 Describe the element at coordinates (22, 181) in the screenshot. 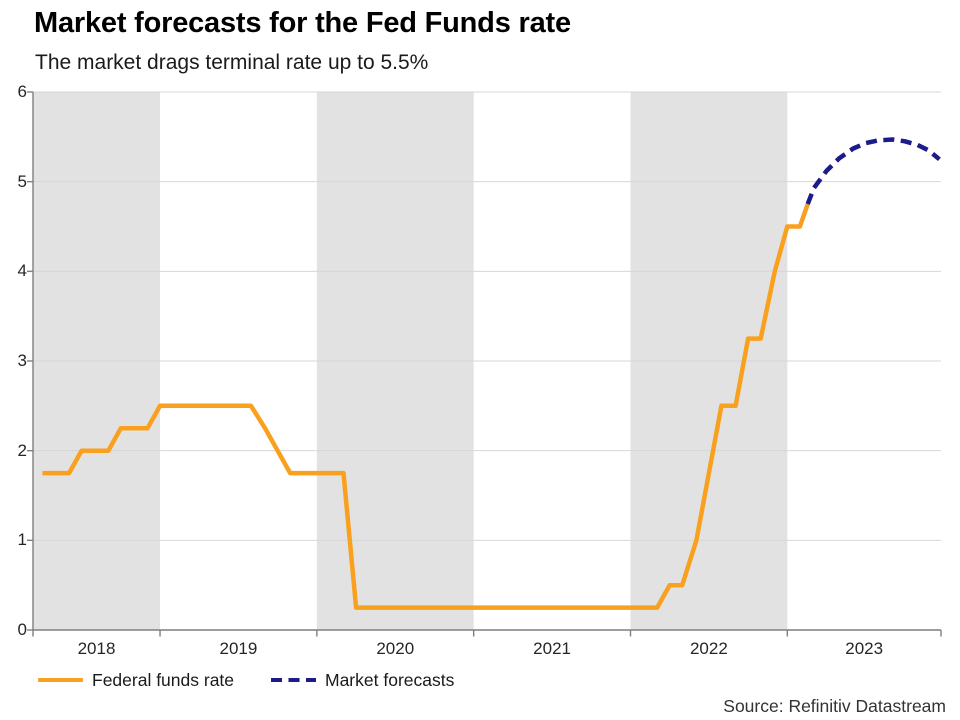

I see `y-tick-label: 5` at that location.